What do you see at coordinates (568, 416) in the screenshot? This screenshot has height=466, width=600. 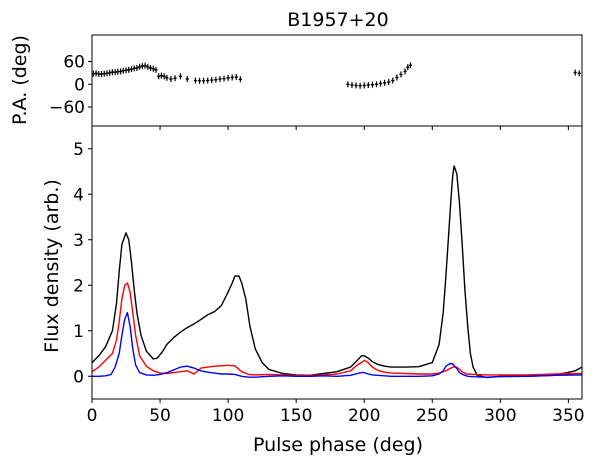 I see `x-tick-label: 350` at bounding box center [568, 416].